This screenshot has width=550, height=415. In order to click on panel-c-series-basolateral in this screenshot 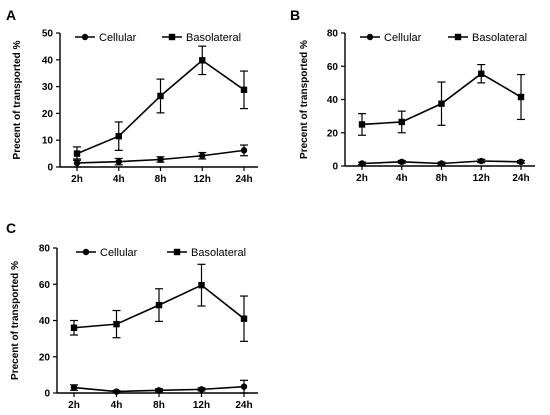, I will do `click(159, 302)`.